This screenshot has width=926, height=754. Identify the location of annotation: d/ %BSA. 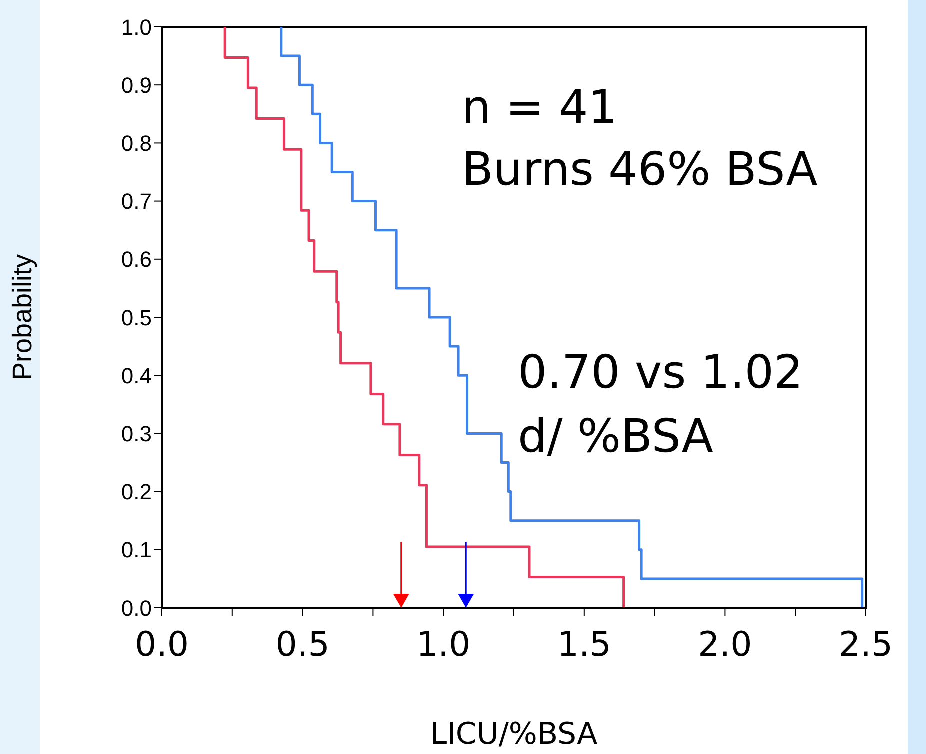
(616, 436).